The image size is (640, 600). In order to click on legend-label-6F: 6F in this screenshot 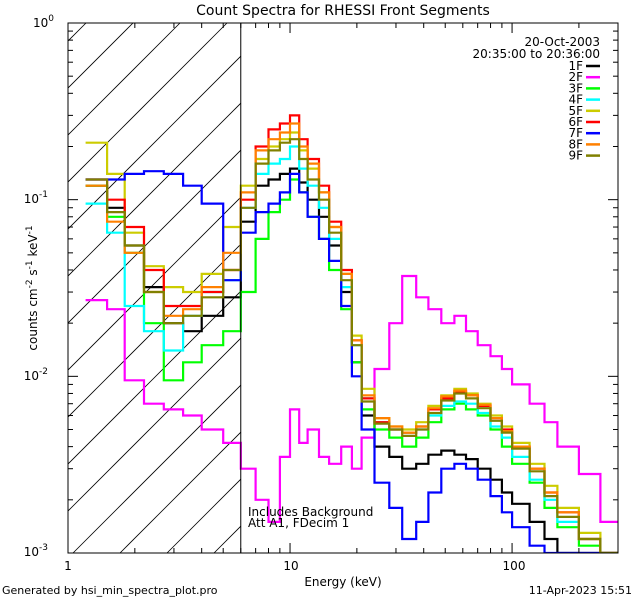, I will do `click(575, 122)`.